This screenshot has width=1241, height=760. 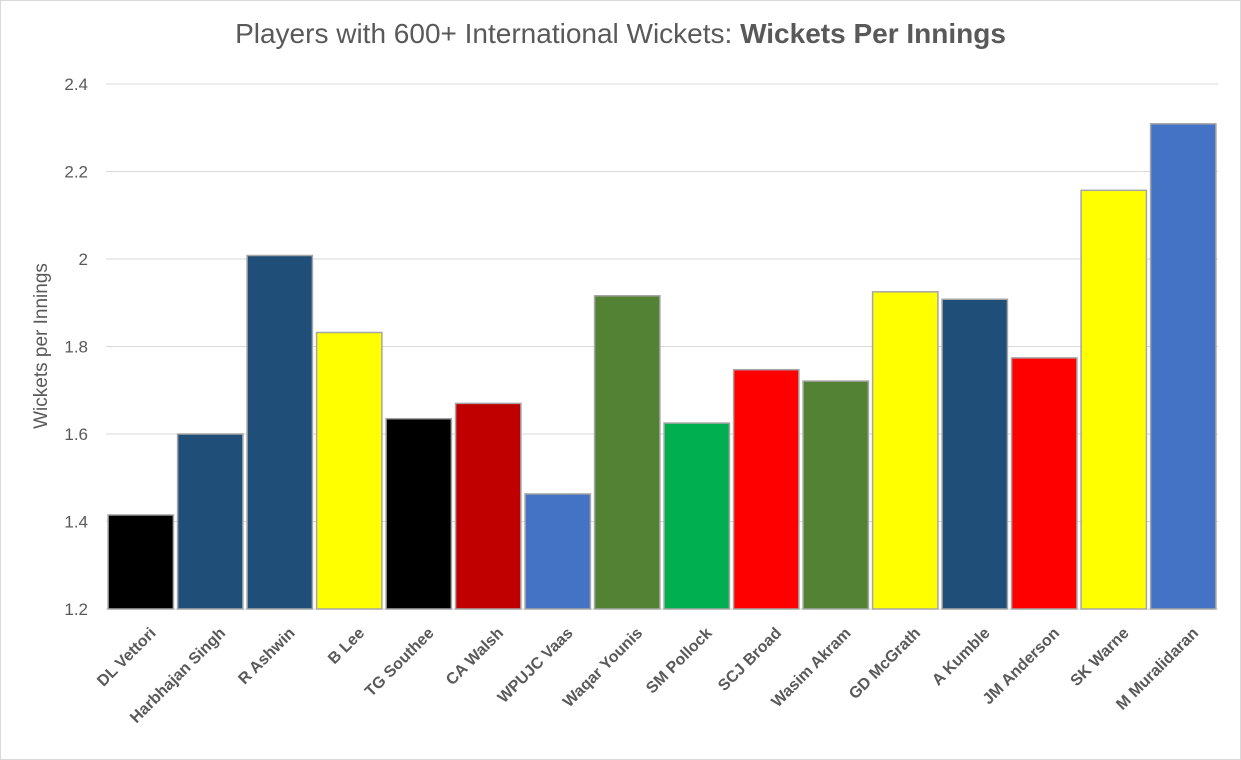 I want to click on y-axis-ticks: 1.2 1.4 1.6 1.8 2 2.2 2.4, so click(x=76, y=347).